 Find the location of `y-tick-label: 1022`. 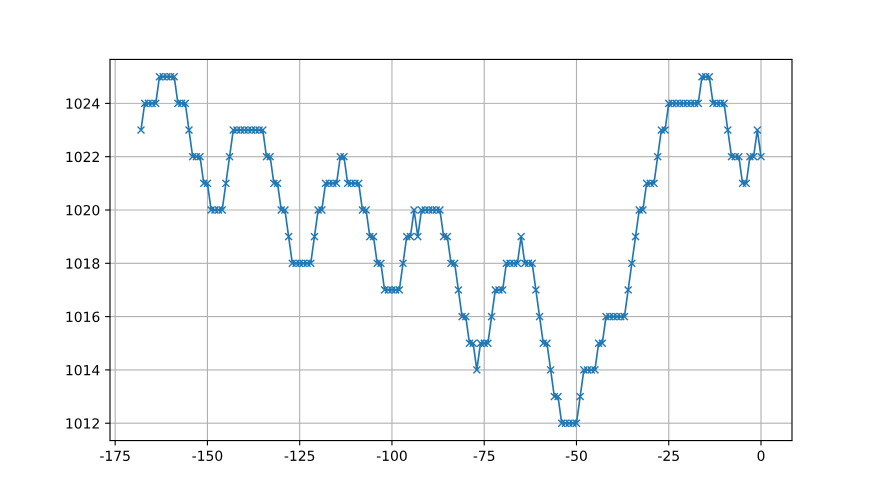

y-tick-label: 1022 is located at coordinates (82, 157).